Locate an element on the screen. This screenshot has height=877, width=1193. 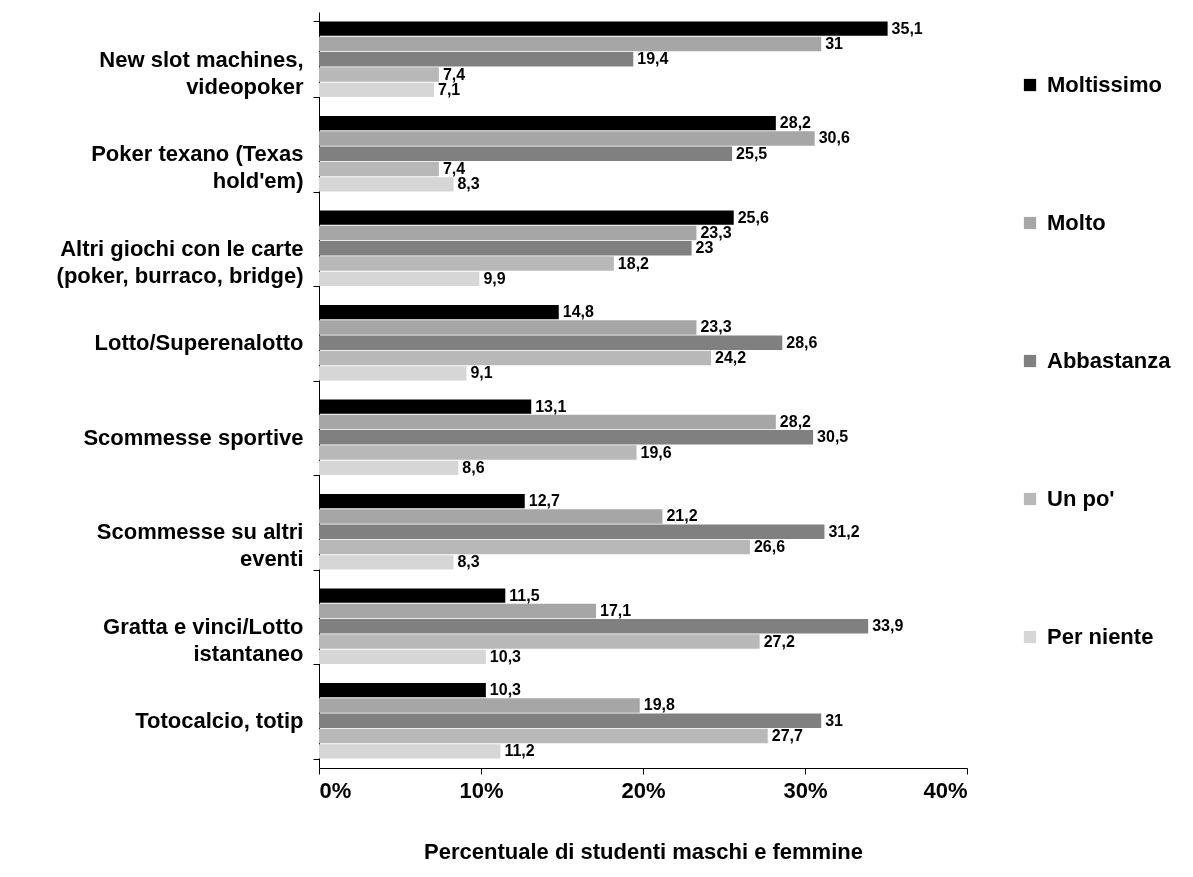
data-label: 21,2 is located at coordinates (682, 516).